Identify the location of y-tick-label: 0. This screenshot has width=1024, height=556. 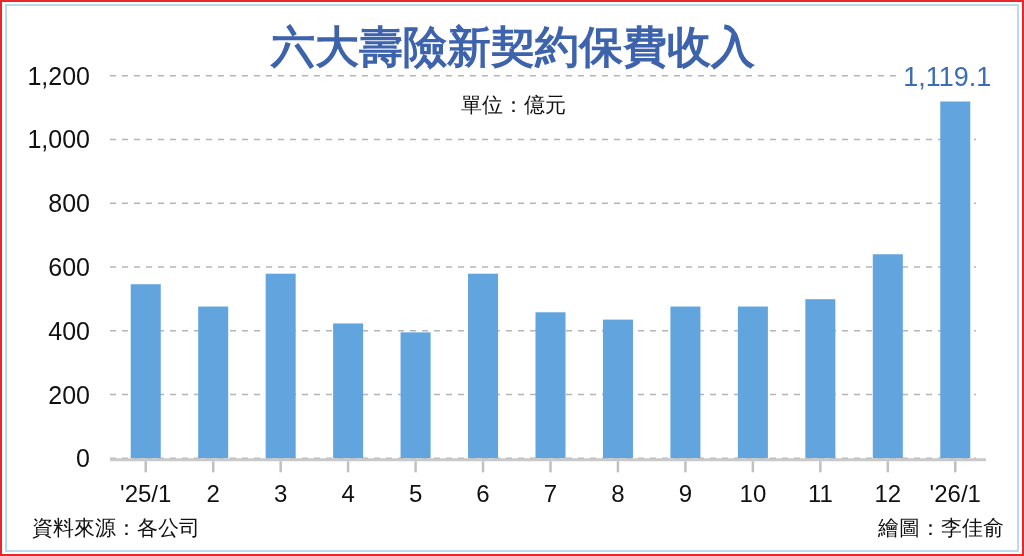
(83, 458).